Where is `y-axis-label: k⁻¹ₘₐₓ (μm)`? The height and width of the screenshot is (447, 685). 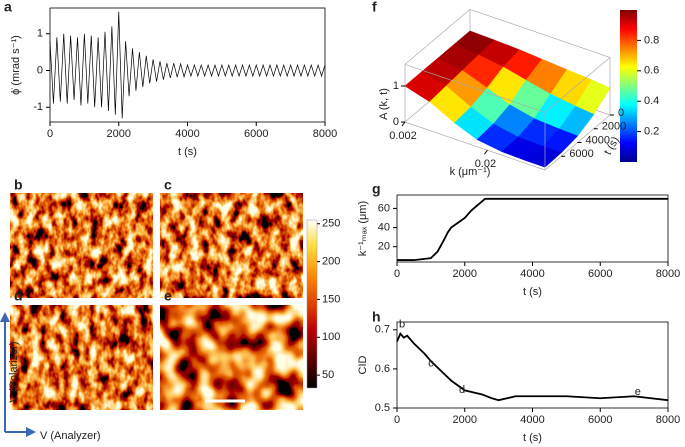 y-axis-label: k⁻¹ₘₐₓ (μm) is located at coordinates (363, 228).